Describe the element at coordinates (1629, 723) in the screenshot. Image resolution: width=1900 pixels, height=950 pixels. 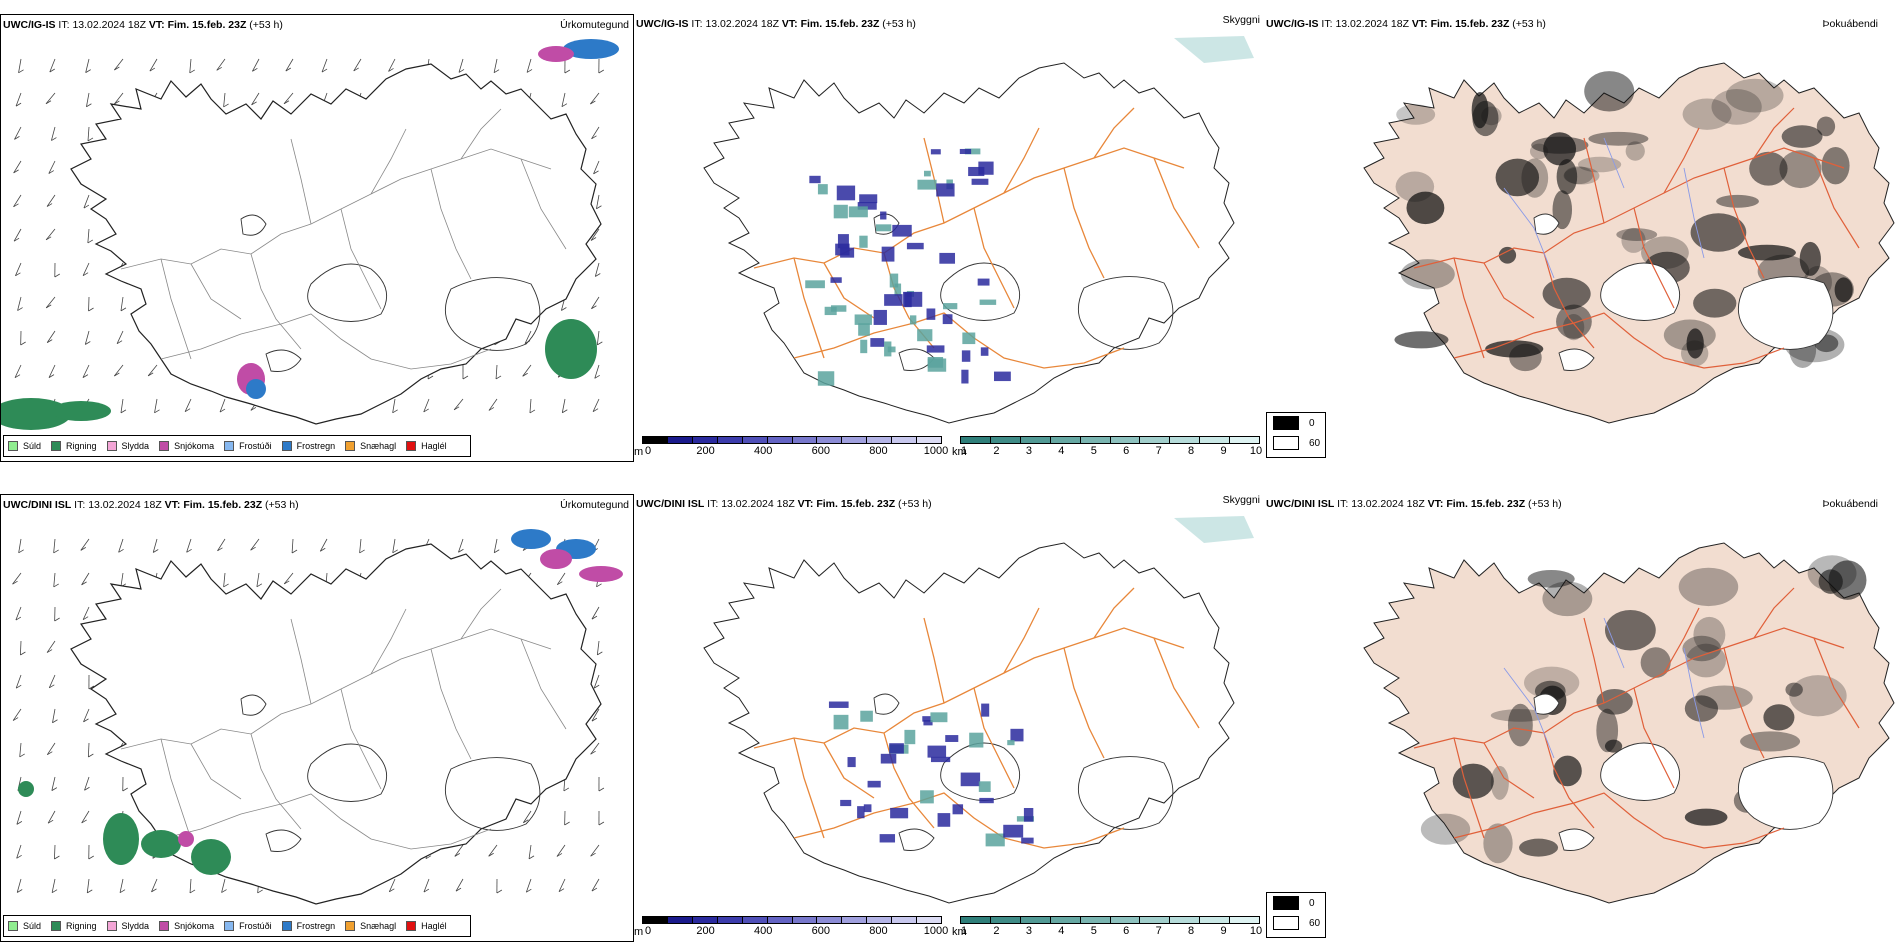
I see `iceland-land` at that location.